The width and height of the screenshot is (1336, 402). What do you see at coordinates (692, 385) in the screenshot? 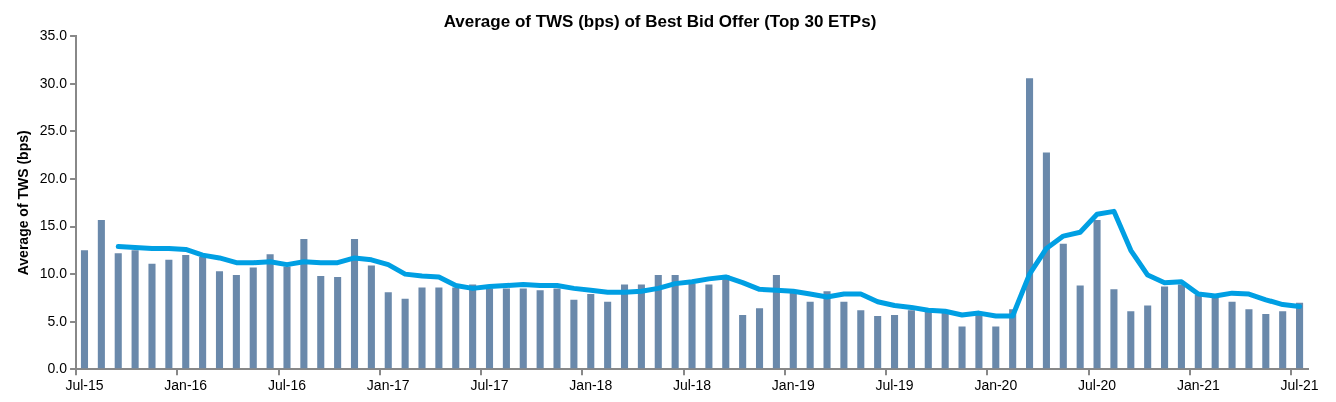
I see `x-tick-label: Jul-18` at bounding box center [692, 385].